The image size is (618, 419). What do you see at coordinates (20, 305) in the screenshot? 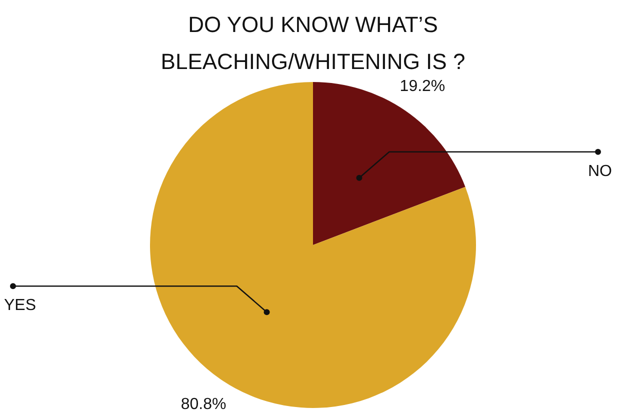
I see `slice-label: YES` at bounding box center [20, 305].